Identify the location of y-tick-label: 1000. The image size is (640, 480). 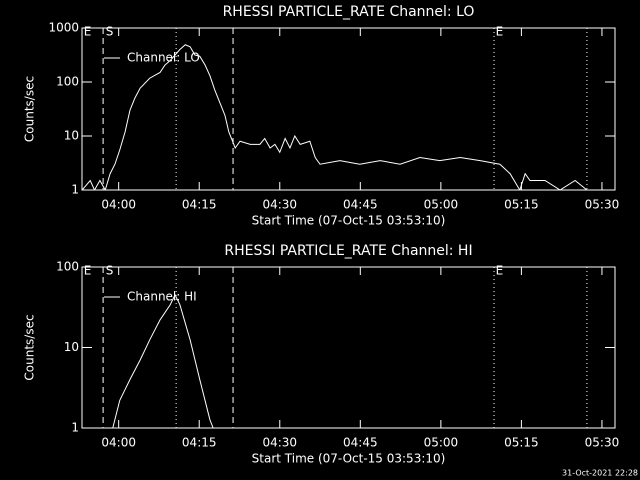
(63, 28).